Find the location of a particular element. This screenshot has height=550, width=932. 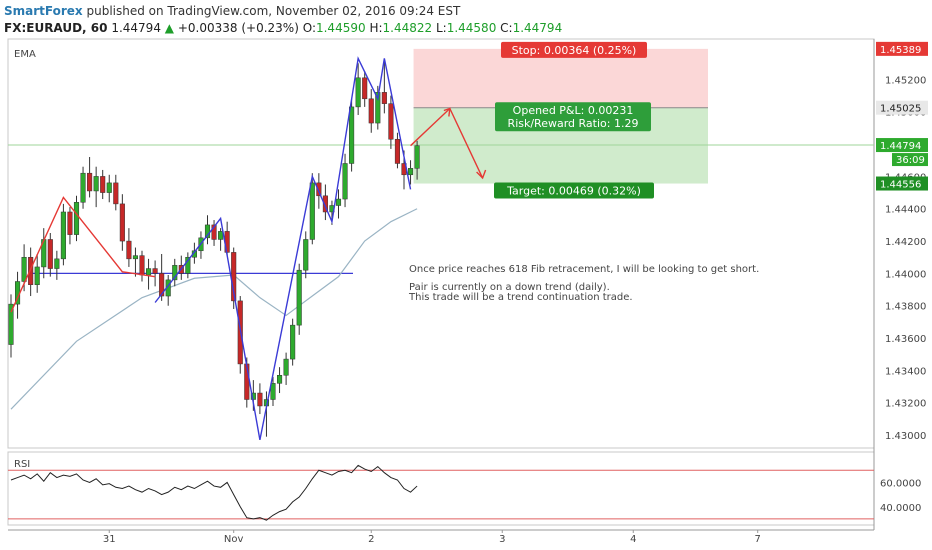

stop-price-tag-text: 1.45389 is located at coordinates (900, 50).